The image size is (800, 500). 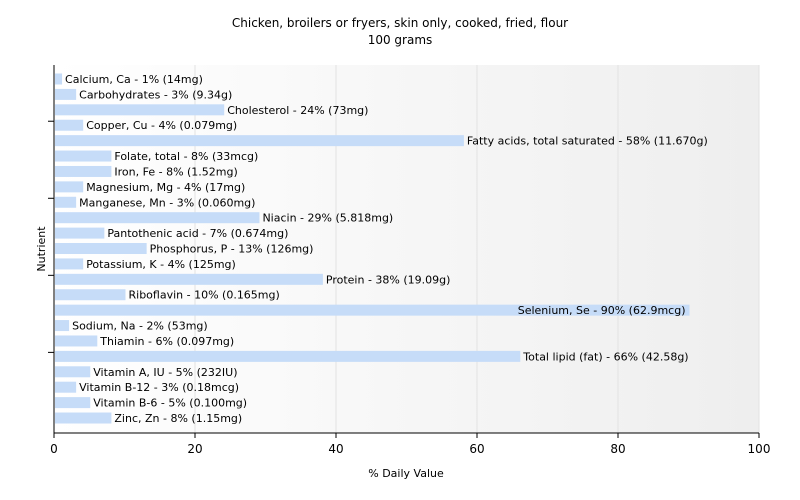 What do you see at coordinates (406, 473) in the screenshot?
I see `x-axis-title: % Daily Value` at bounding box center [406, 473].